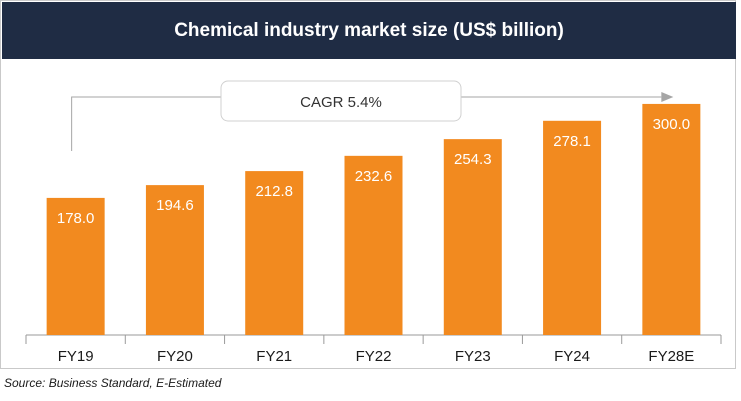  What do you see at coordinates (175, 356) in the screenshot?
I see `x-tick-label-fy20: FY20` at bounding box center [175, 356].